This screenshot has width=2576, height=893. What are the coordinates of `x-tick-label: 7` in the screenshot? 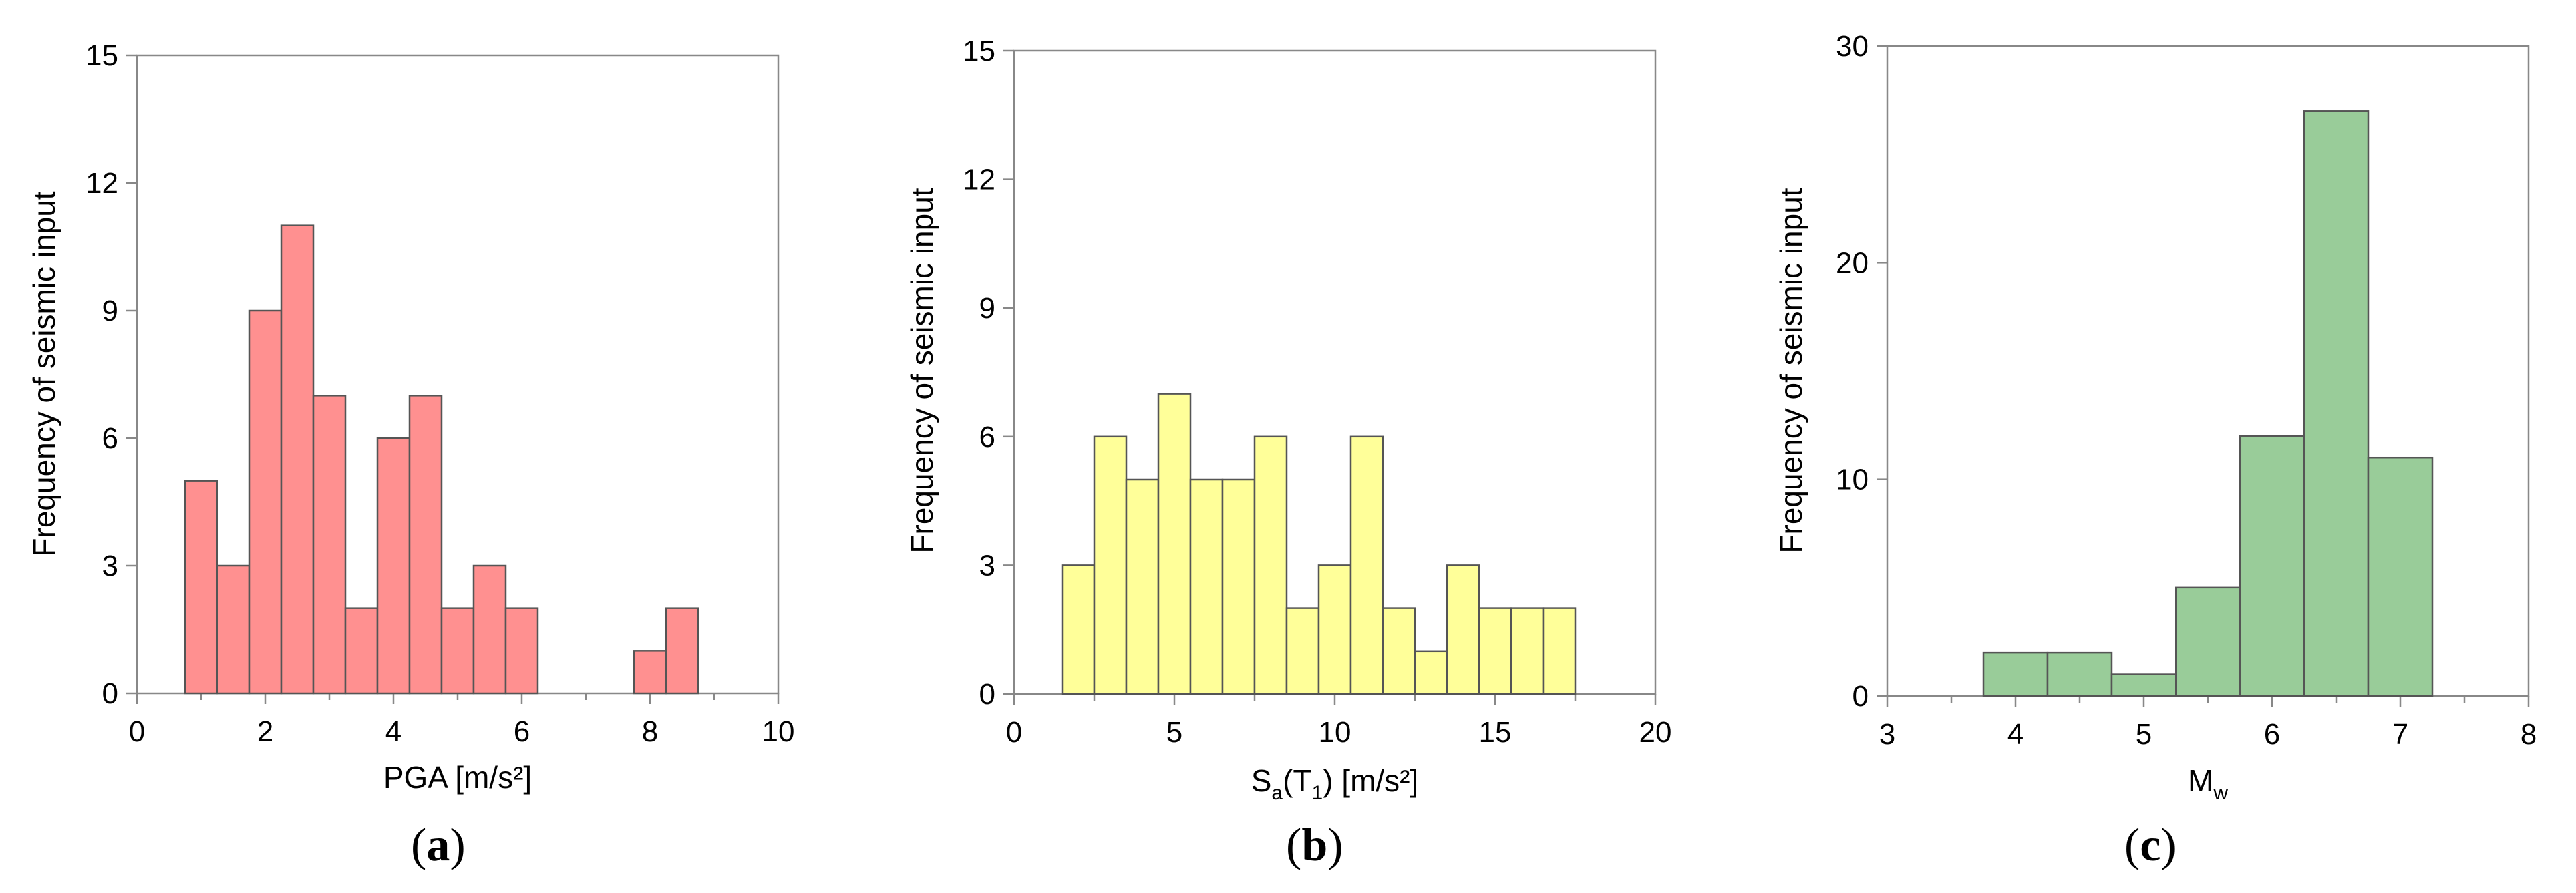 It's located at (2400, 734).